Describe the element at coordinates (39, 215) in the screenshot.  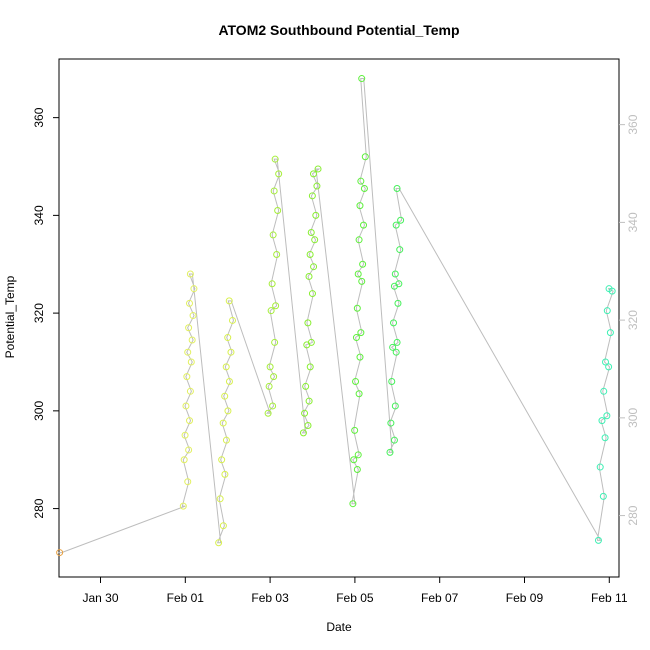
I see `y-tick-label: 340` at that location.